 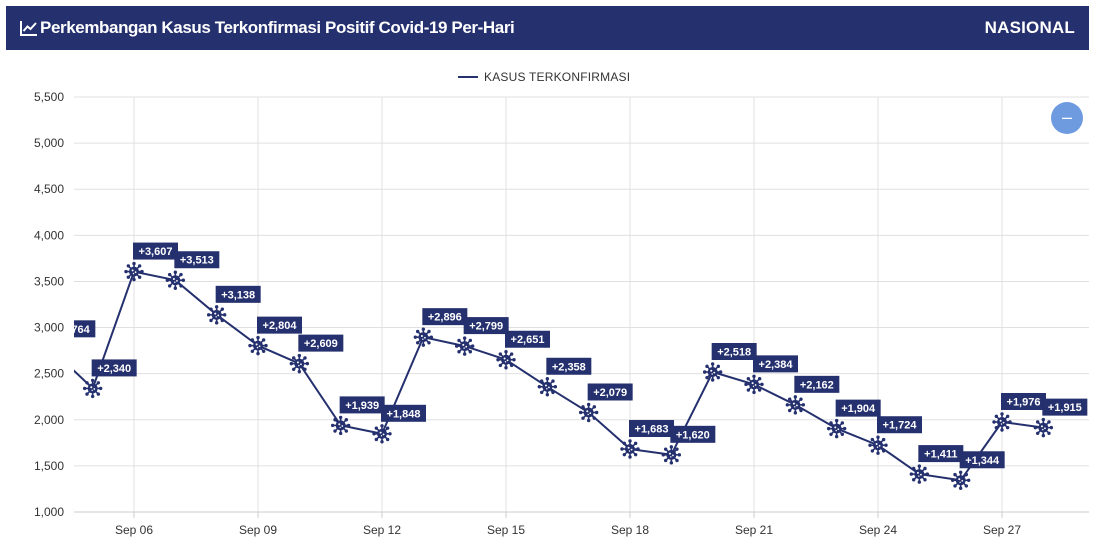 I want to click on data-label: +1,976, so click(x=1024, y=402).